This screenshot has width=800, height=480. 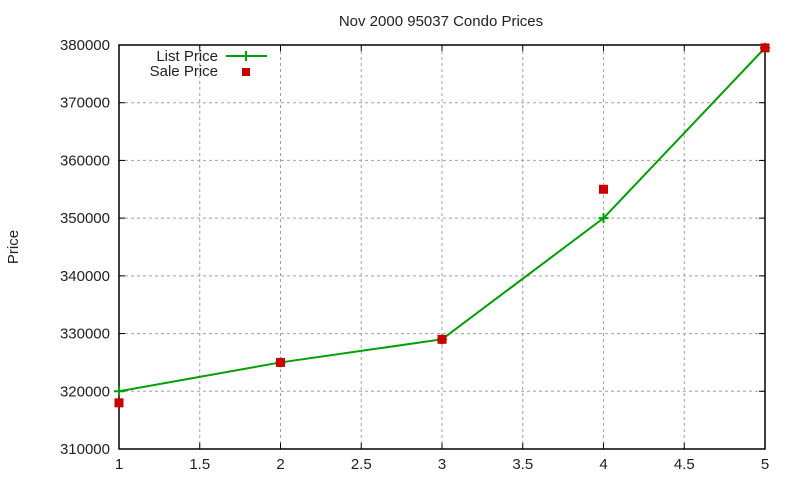 What do you see at coordinates (184, 71) in the screenshot?
I see `legend-label-sale-price: Sale Price` at bounding box center [184, 71].